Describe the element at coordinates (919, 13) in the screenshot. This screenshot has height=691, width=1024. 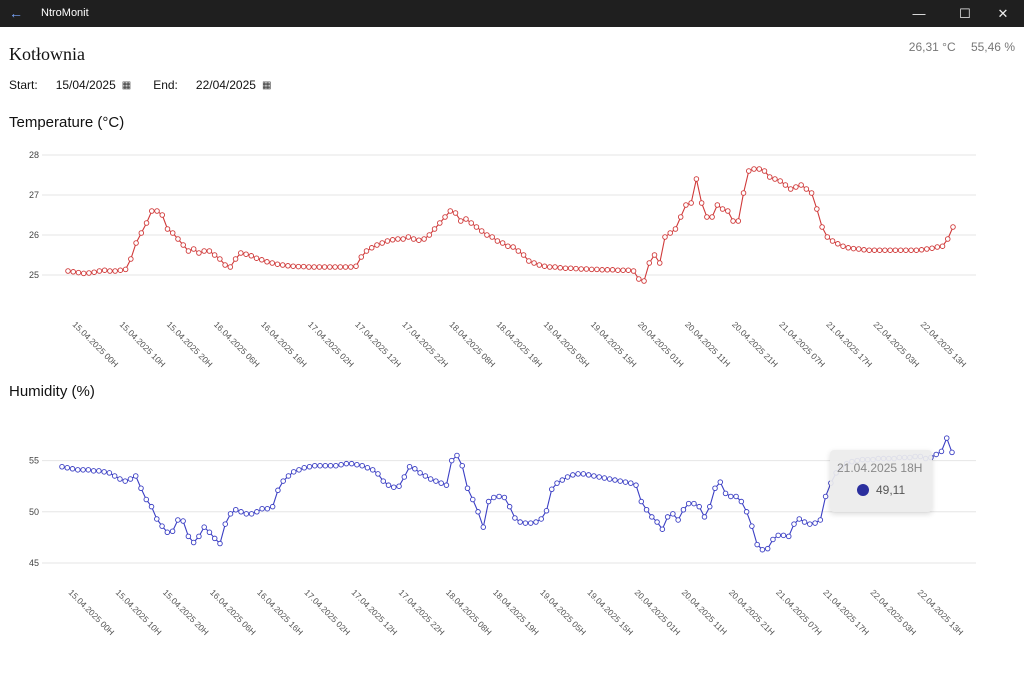
I see `minimize-button: —` at that location.